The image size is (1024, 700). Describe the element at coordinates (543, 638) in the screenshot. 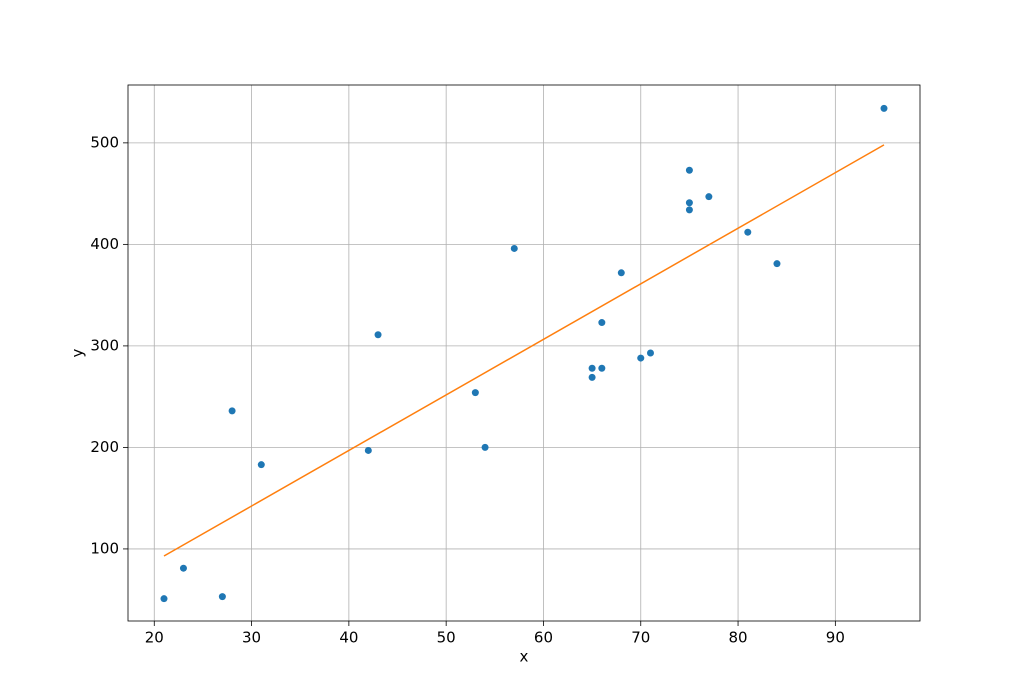

I see `x-tick-label: 60` at that location.